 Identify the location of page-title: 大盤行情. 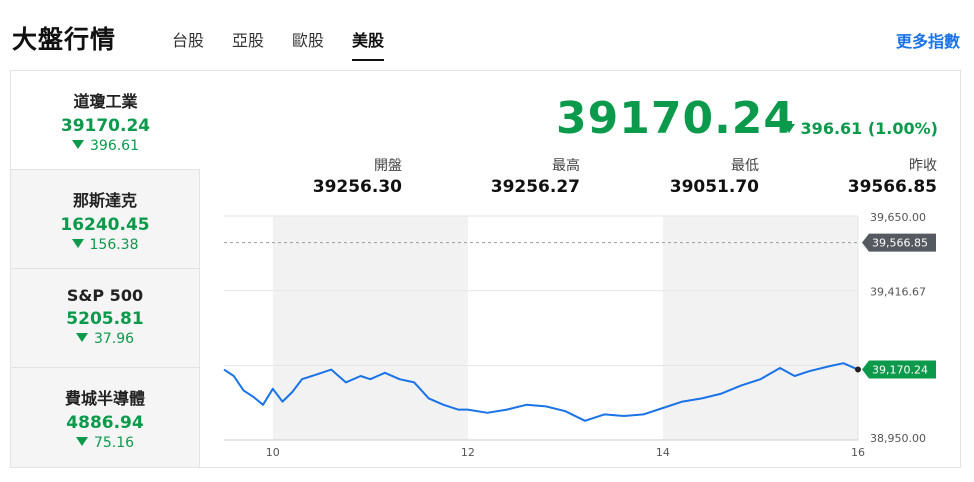
(64, 39).